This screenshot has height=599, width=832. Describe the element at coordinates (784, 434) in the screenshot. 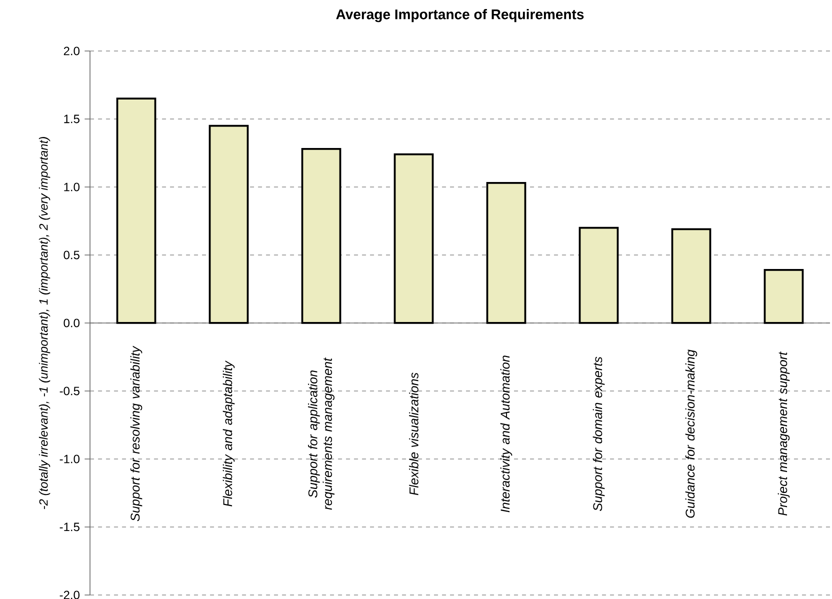

I see `x-tick-label: Project management support` at that location.